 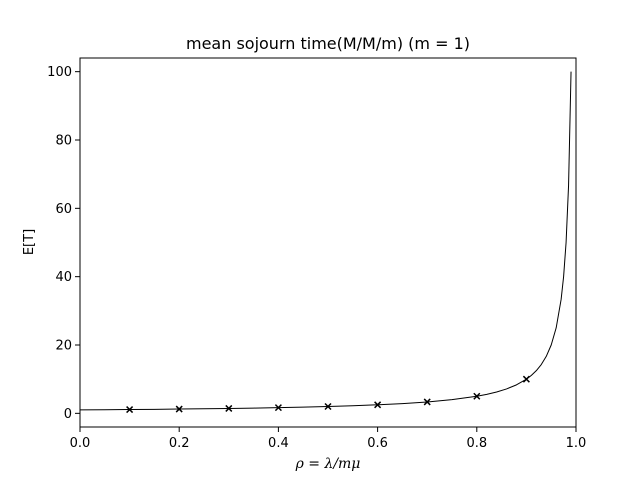 I want to click on chart-title: mean sojourn time(M/M/m) (m = 1), so click(x=328, y=43).